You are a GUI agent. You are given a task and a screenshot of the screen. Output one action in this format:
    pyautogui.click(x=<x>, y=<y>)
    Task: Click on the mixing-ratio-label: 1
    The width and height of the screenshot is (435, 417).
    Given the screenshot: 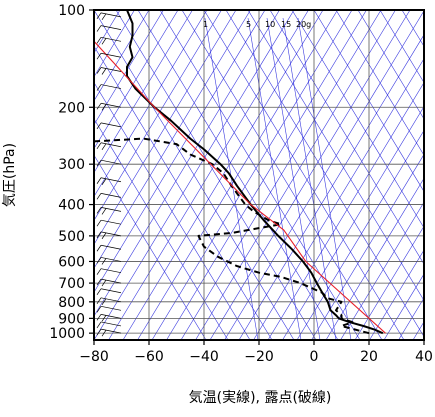 What is the action you would take?
    pyautogui.click(x=205, y=24)
    